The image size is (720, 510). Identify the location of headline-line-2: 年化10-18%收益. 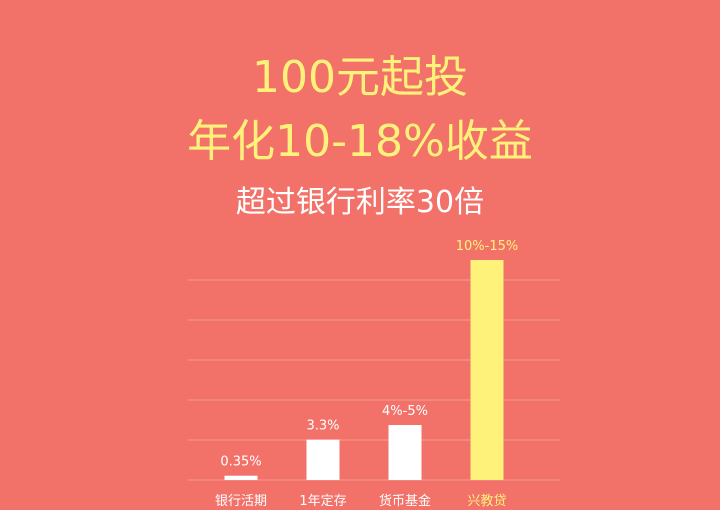
(360, 141).